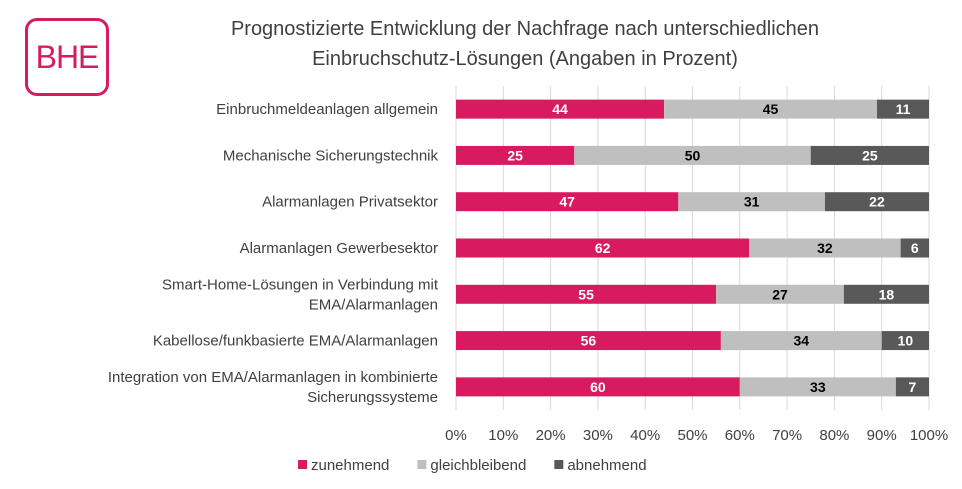  I want to click on x-tick-label: 70%, so click(787, 435).